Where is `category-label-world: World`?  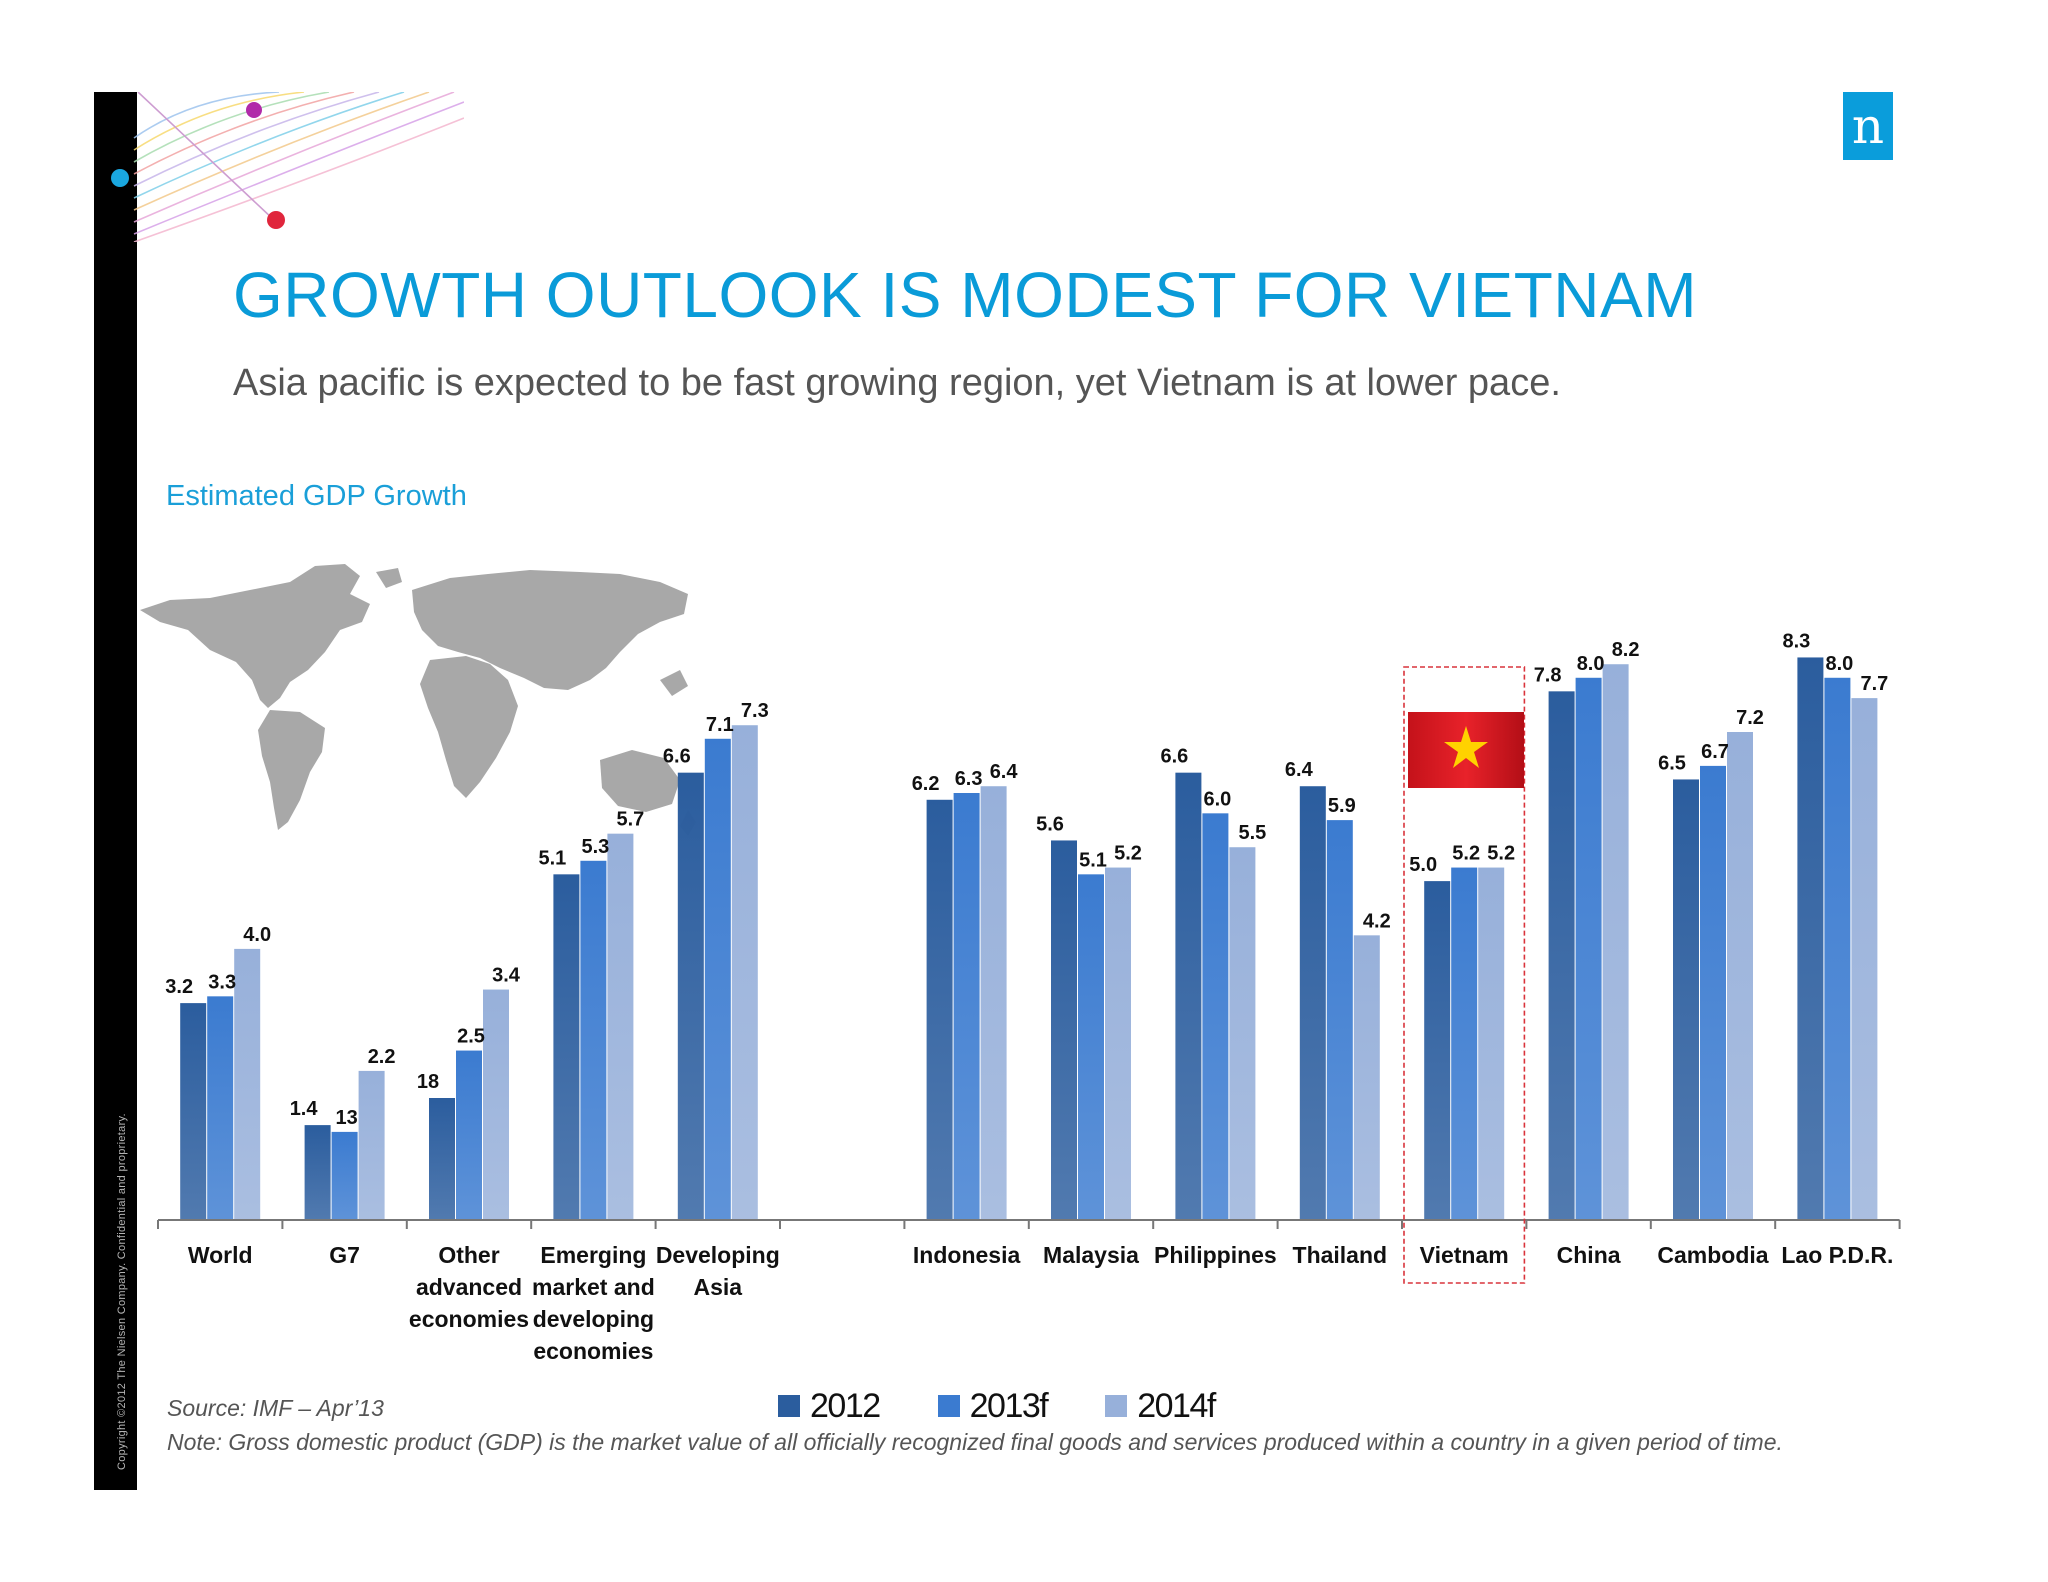 category-label-world: World is located at coordinates (220, 1255).